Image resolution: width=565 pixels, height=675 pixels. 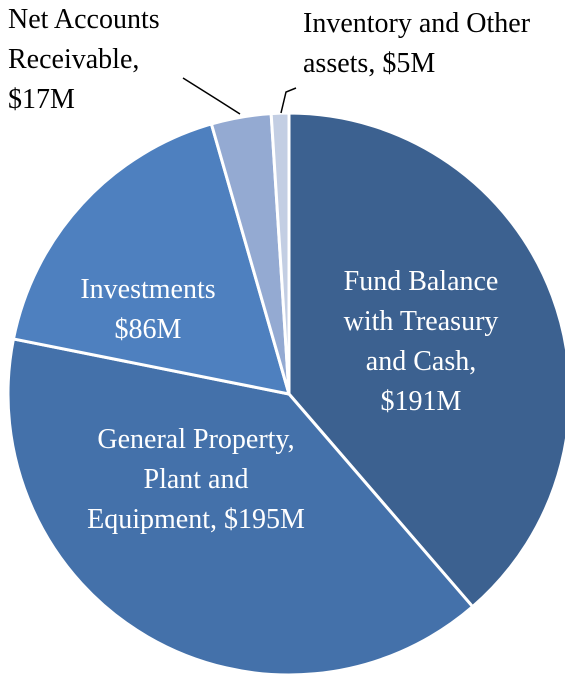 I want to click on category-label: Inventory and Other assets,, so click(x=417, y=43).